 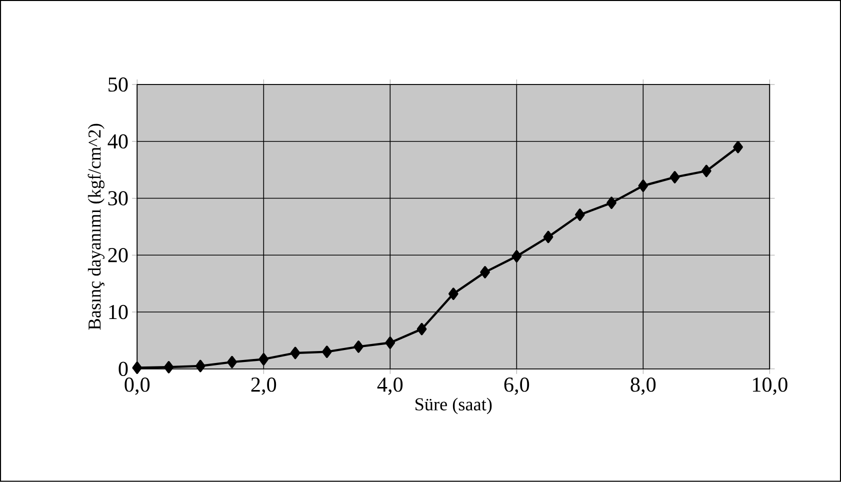 What do you see at coordinates (390, 386) in the screenshot?
I see `x-tick-label: 4,0` at bounding box center [390, 386].